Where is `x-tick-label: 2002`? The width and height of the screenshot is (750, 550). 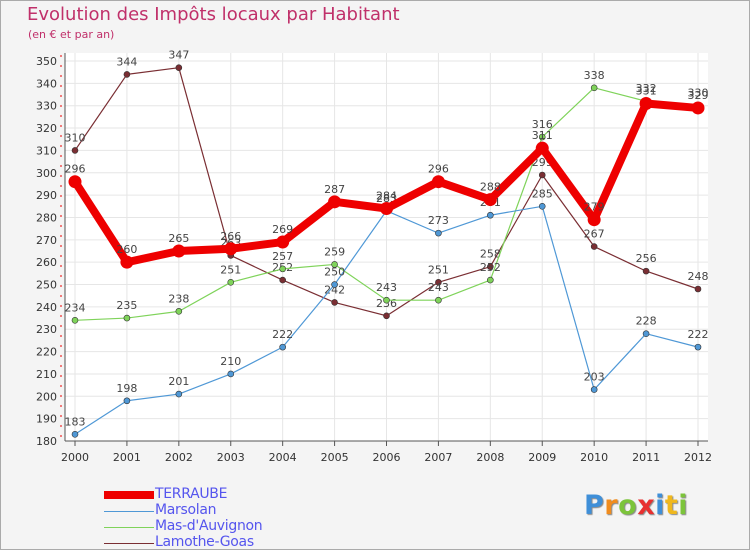
x-tick-label: 2002 is located at coordinates (179, 457).